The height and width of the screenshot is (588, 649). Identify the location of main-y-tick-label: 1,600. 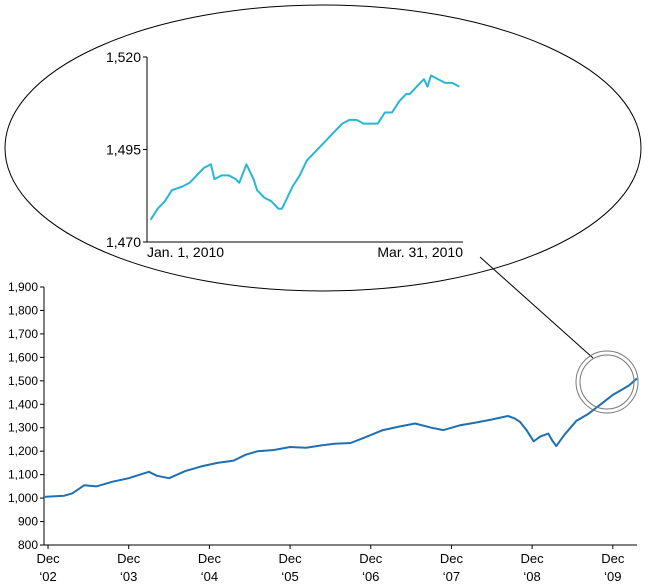
(23, 357).